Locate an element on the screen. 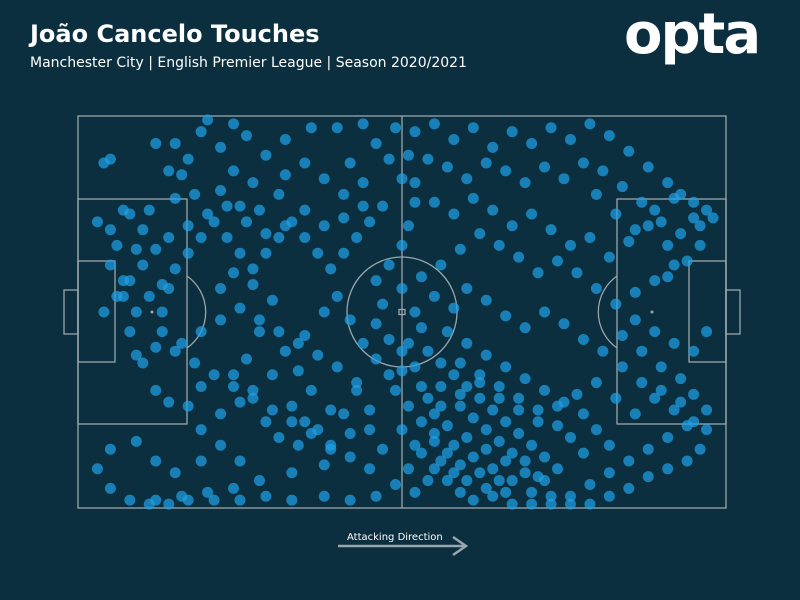  left-penalty-arc is located at coordinates (196, 312).